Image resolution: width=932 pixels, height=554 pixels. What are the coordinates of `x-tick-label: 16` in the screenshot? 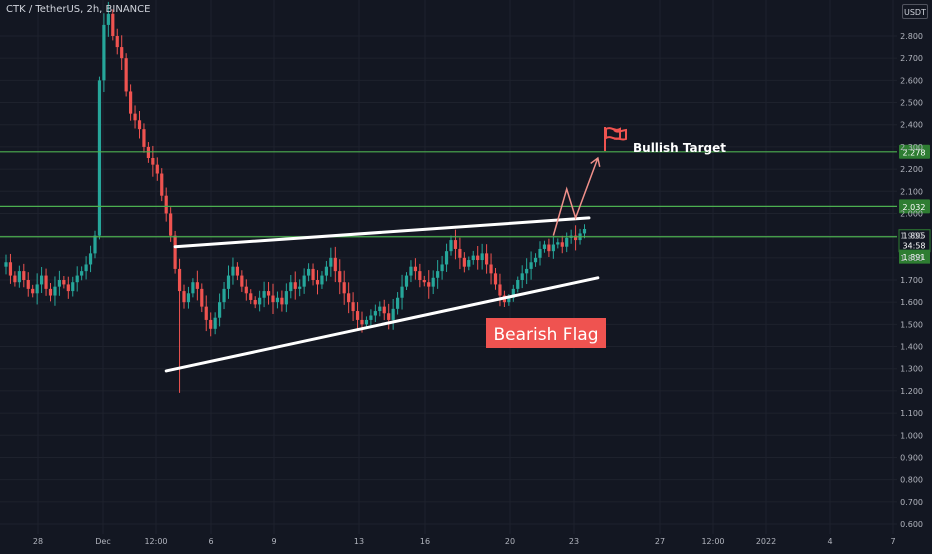 It's located at (425, 541).